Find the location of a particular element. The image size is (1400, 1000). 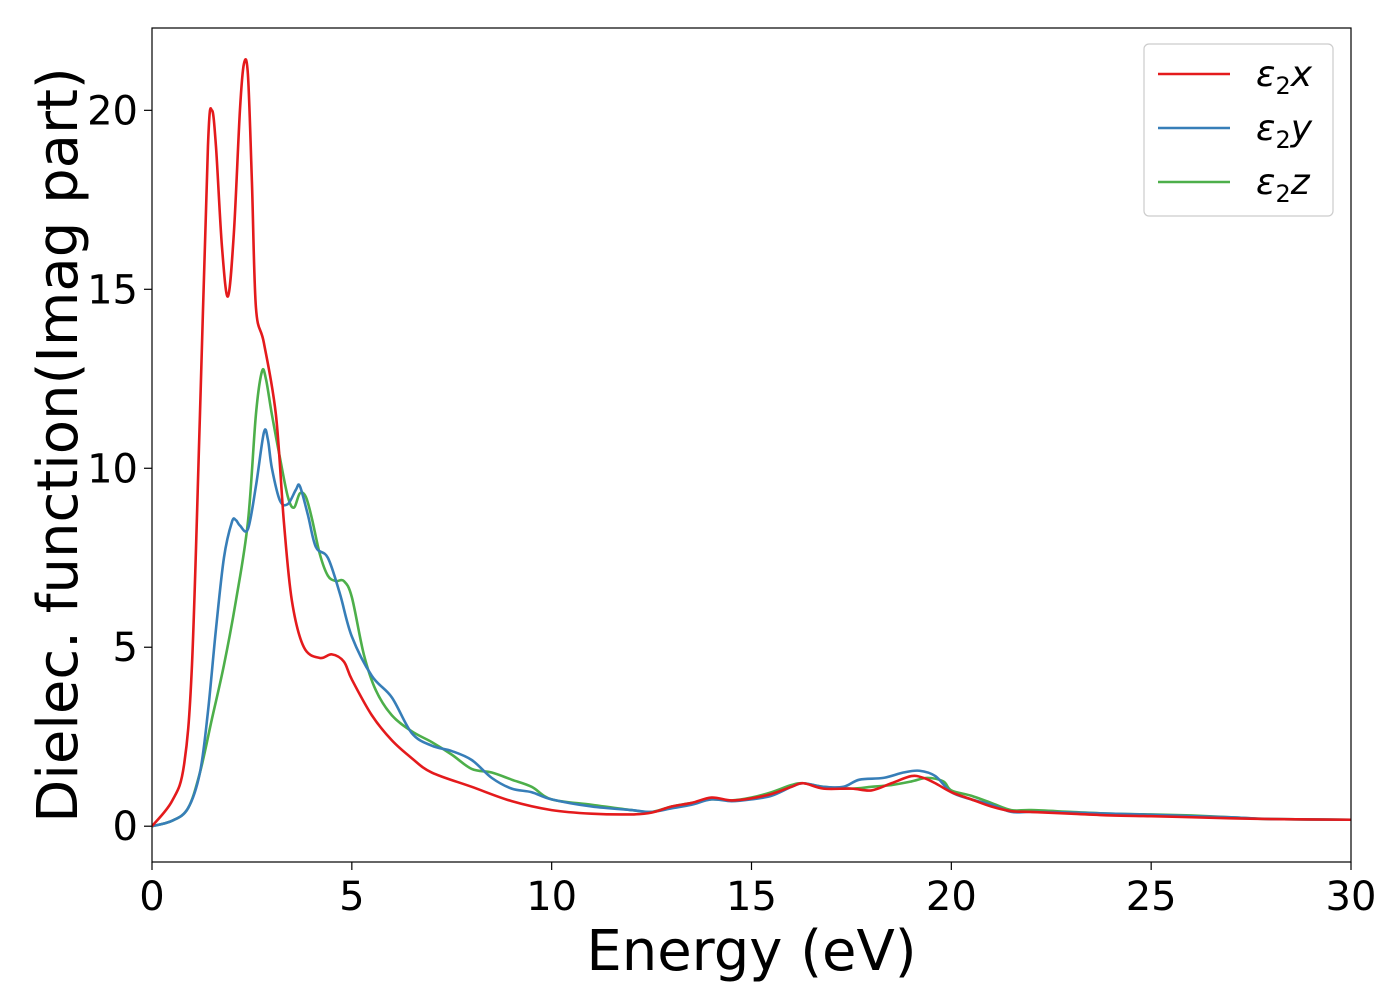

legend-label-y: ε2y is located at coordinates (1284, 131).